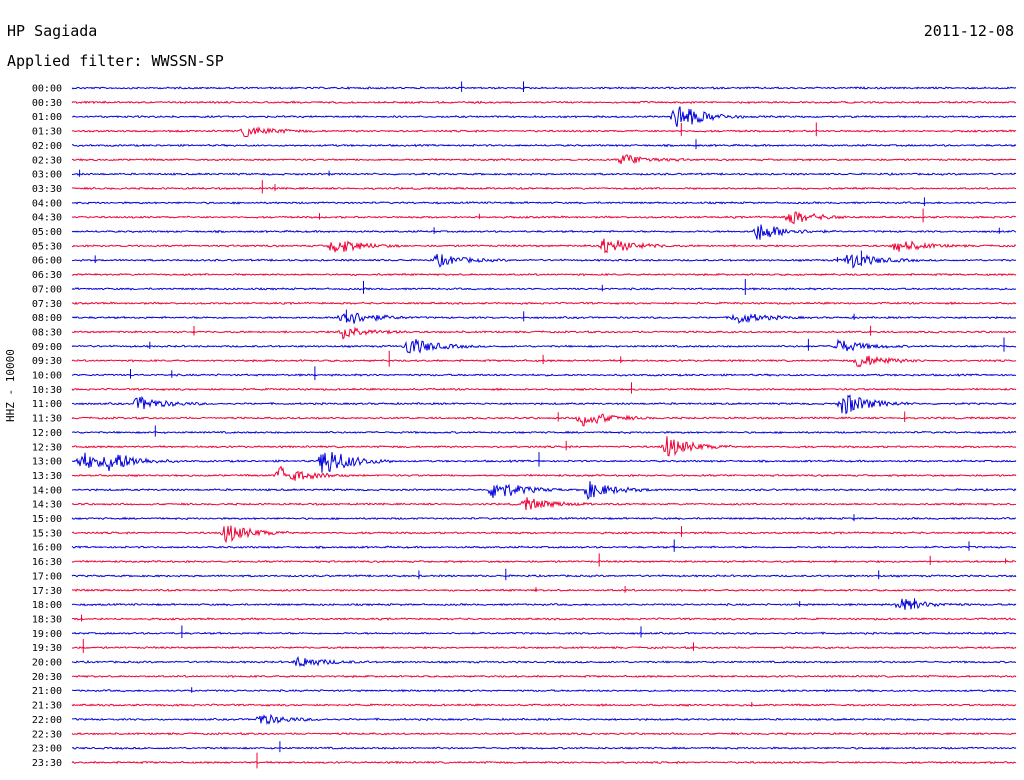  I want to click on row-tick-label: 03:30, so click(47, 189).